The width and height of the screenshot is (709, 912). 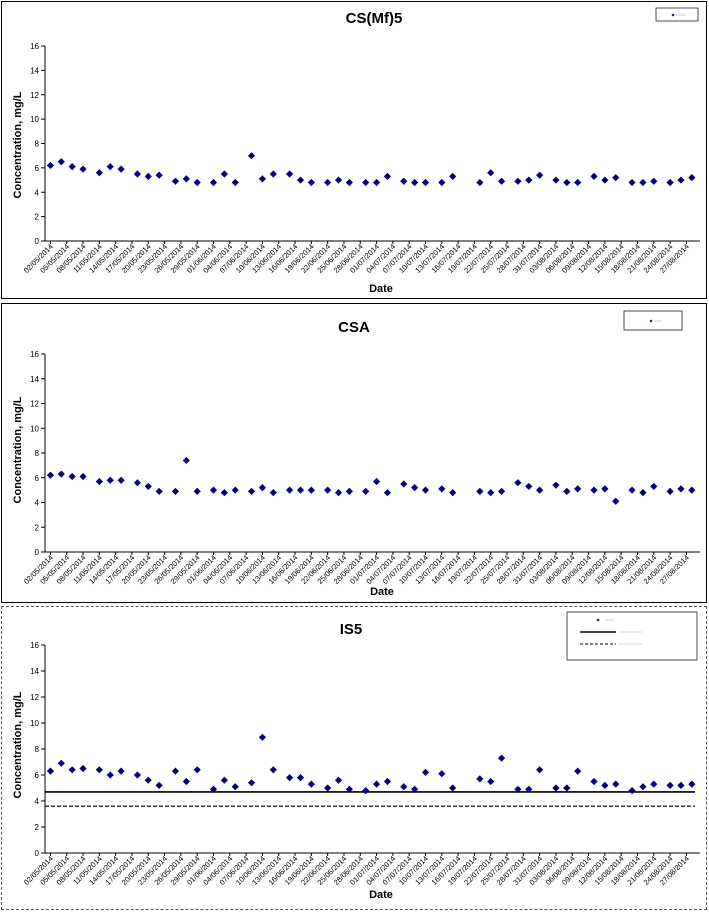 What do you see at coordinates (351, 629) in the screenshot?
I see `chart-title: IS5` at bounding box center [351, 629].